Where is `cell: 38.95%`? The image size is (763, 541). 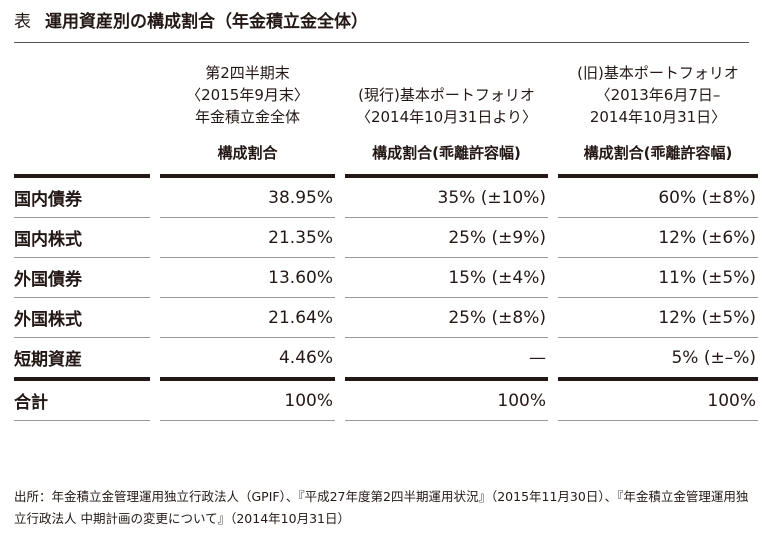 cell: 38.95% is located at coordinates (247, 198).